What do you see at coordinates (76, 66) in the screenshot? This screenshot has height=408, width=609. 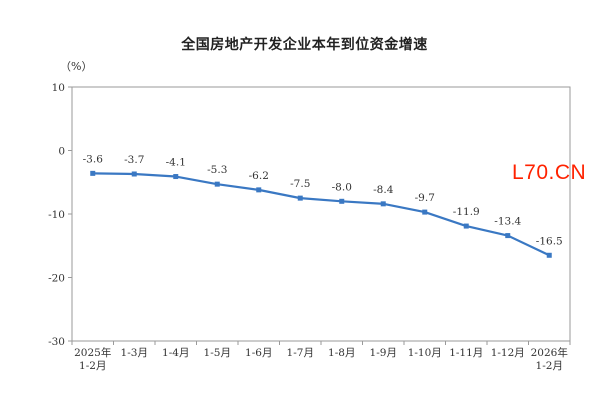 I see `y-axis-unit-label: （%）` at bounding box center [76, 66].